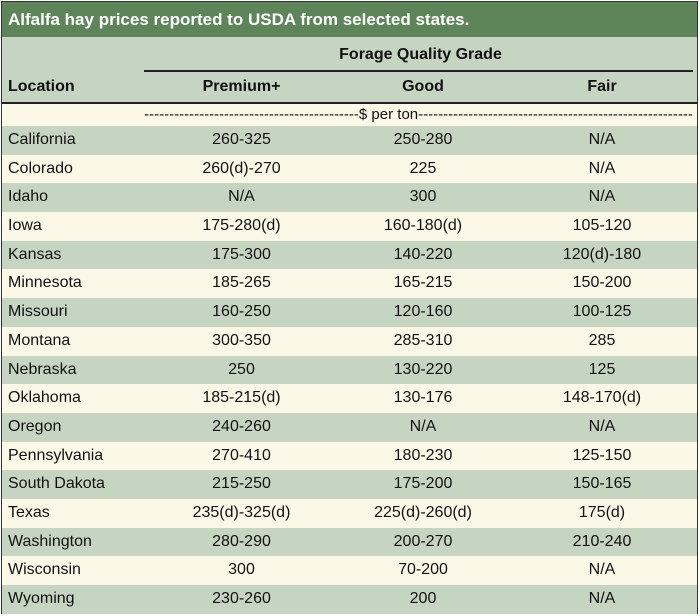 This screenshot has height=616, width=700. What do you see at coordinates (41, 598) in the screenshot?
I see `location-cell: Wyoming` at bounding box center [41, 598].